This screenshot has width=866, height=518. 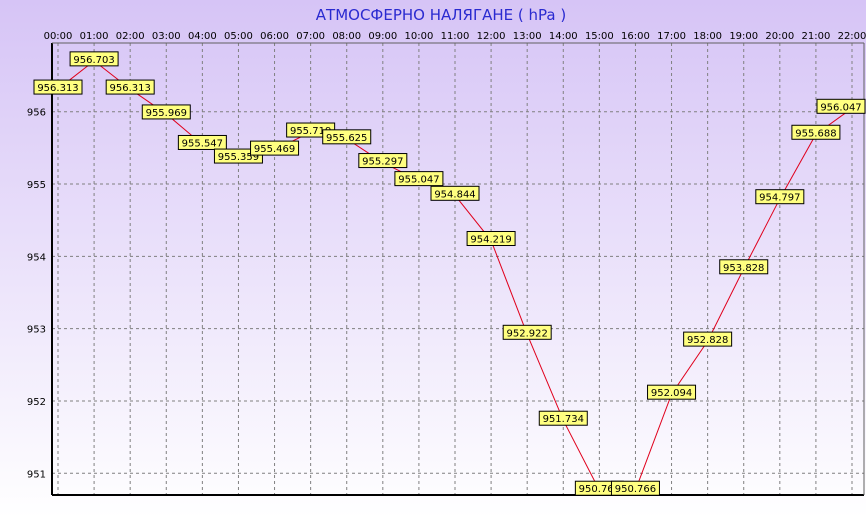 I want to click on data-label: 956.047, so click(x=841, y=106).